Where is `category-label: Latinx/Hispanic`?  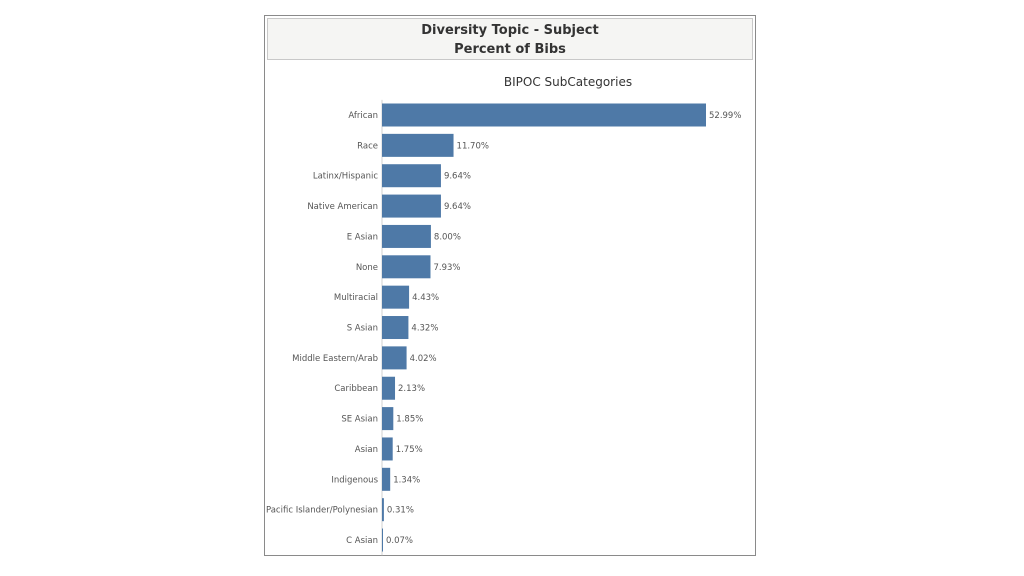
category-label: Latinx/Hispanic is located at coordinates (345, 177).